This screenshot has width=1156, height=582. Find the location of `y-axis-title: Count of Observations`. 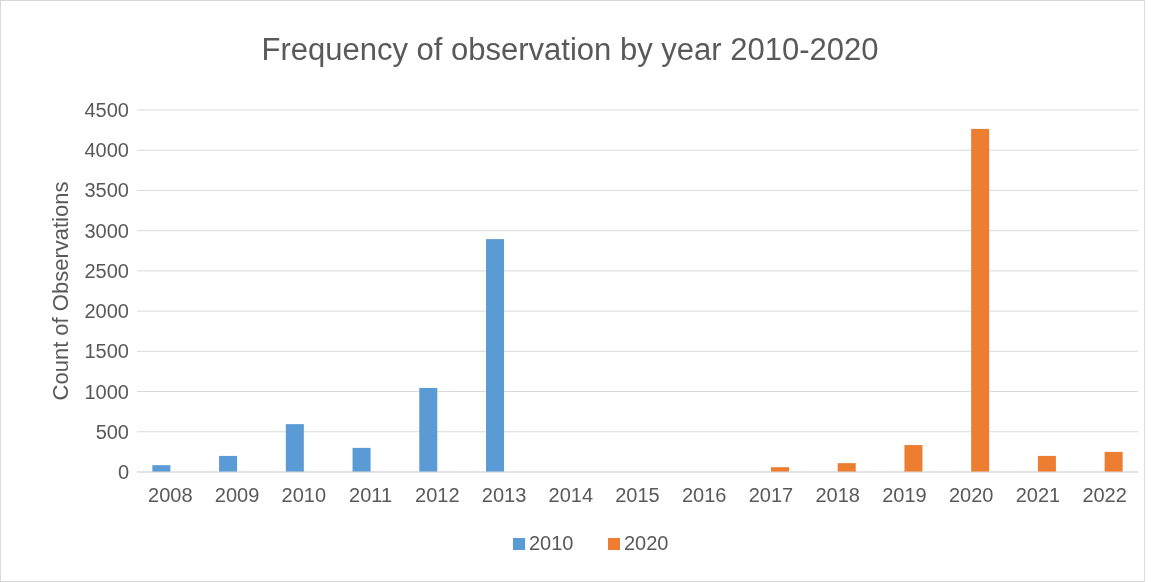

y-axis-title: Count of Observations is located at coordinates (60, 291).